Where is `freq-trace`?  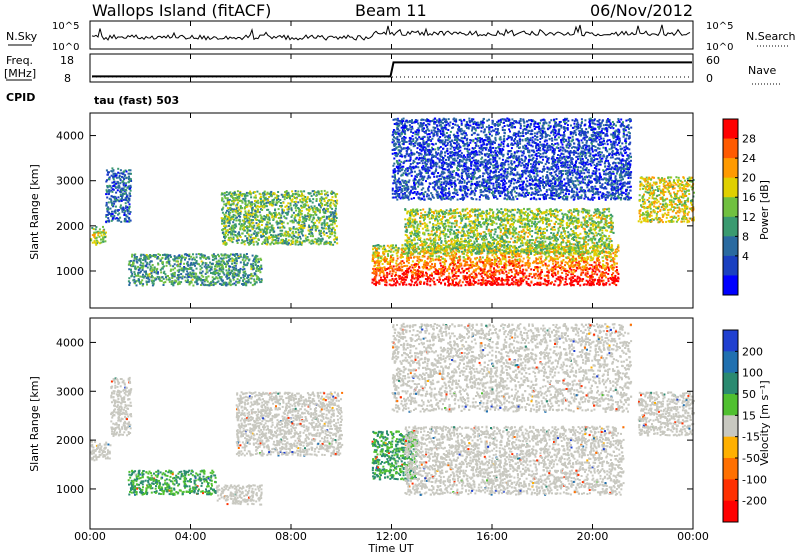 freq-trace is located at coordinates (392, 69).